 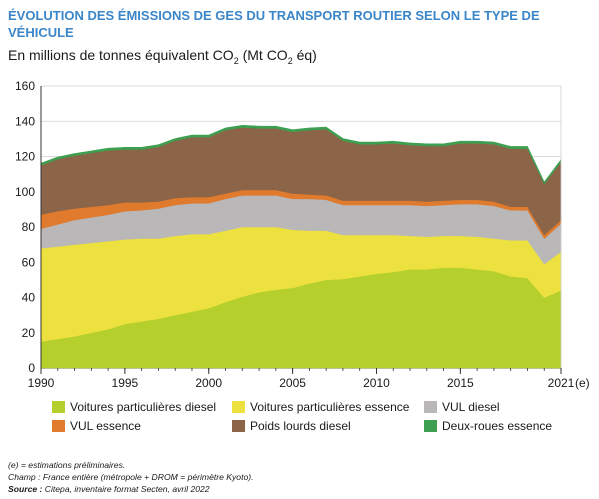 I want to click on legend-item-3: VUL essence, so click(x=96, y=426).